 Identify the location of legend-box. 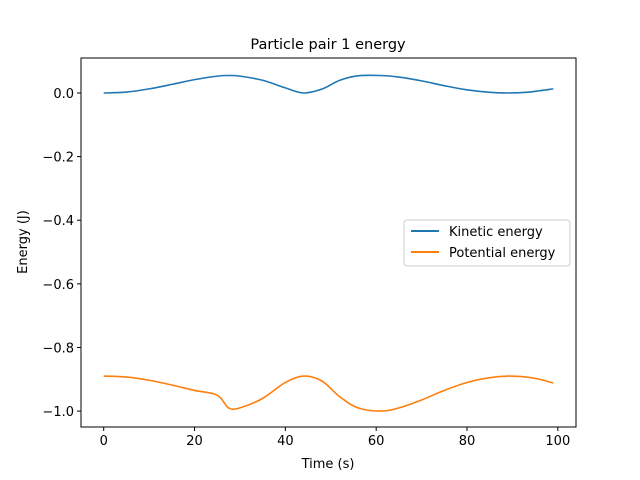
(487, 243).